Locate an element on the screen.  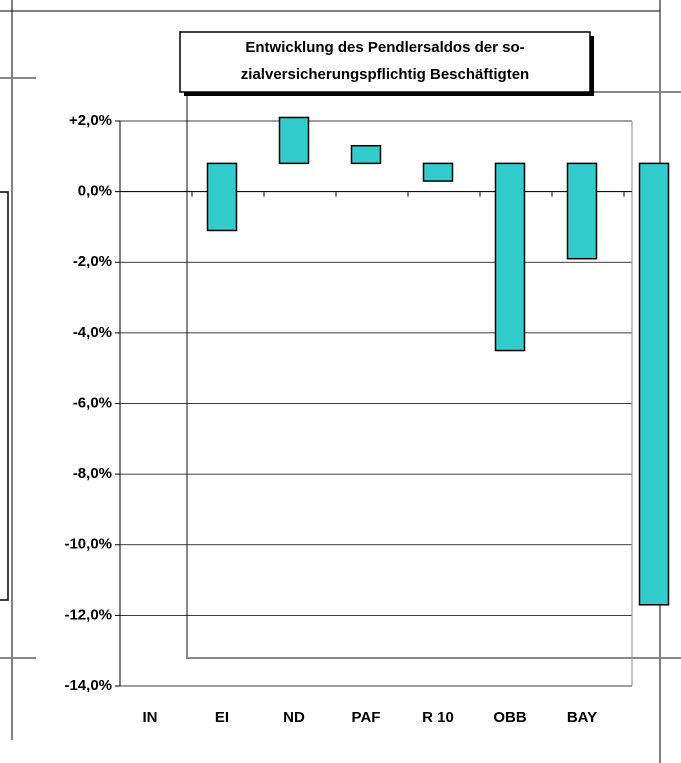
y-tick-label: -6,0% is located at coordinates (92, 402).